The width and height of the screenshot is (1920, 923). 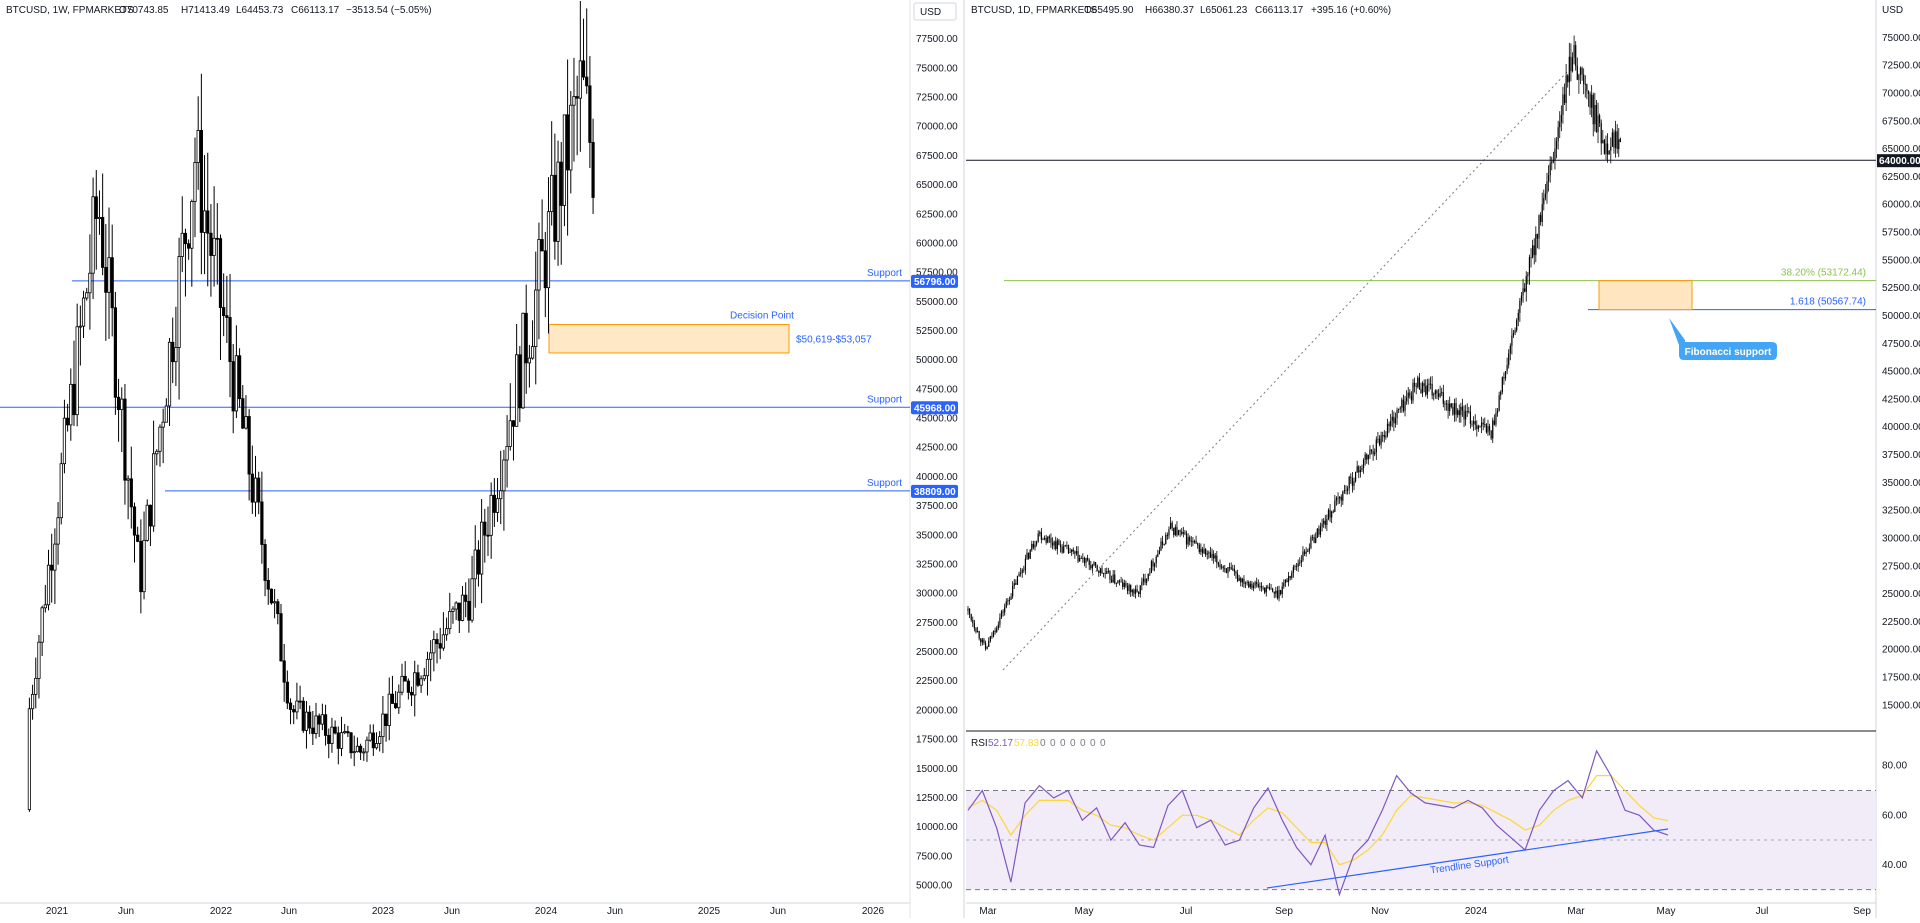 I want to click on left-currency-button, so click(x=935, y=11).